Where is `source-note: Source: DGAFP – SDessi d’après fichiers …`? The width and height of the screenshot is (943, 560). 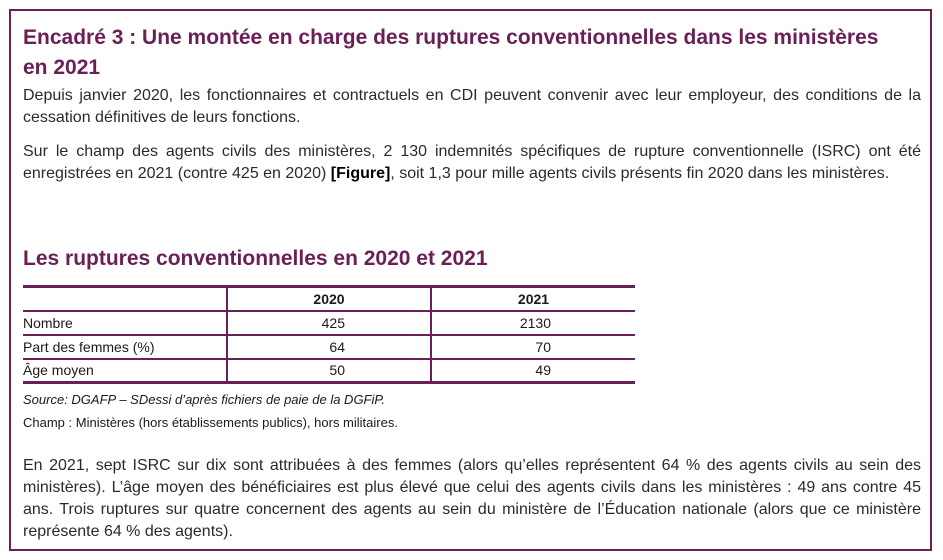 source-note: Source: DGAFP – SDessi d’après fichiers … is located at coordinates (204, 399).